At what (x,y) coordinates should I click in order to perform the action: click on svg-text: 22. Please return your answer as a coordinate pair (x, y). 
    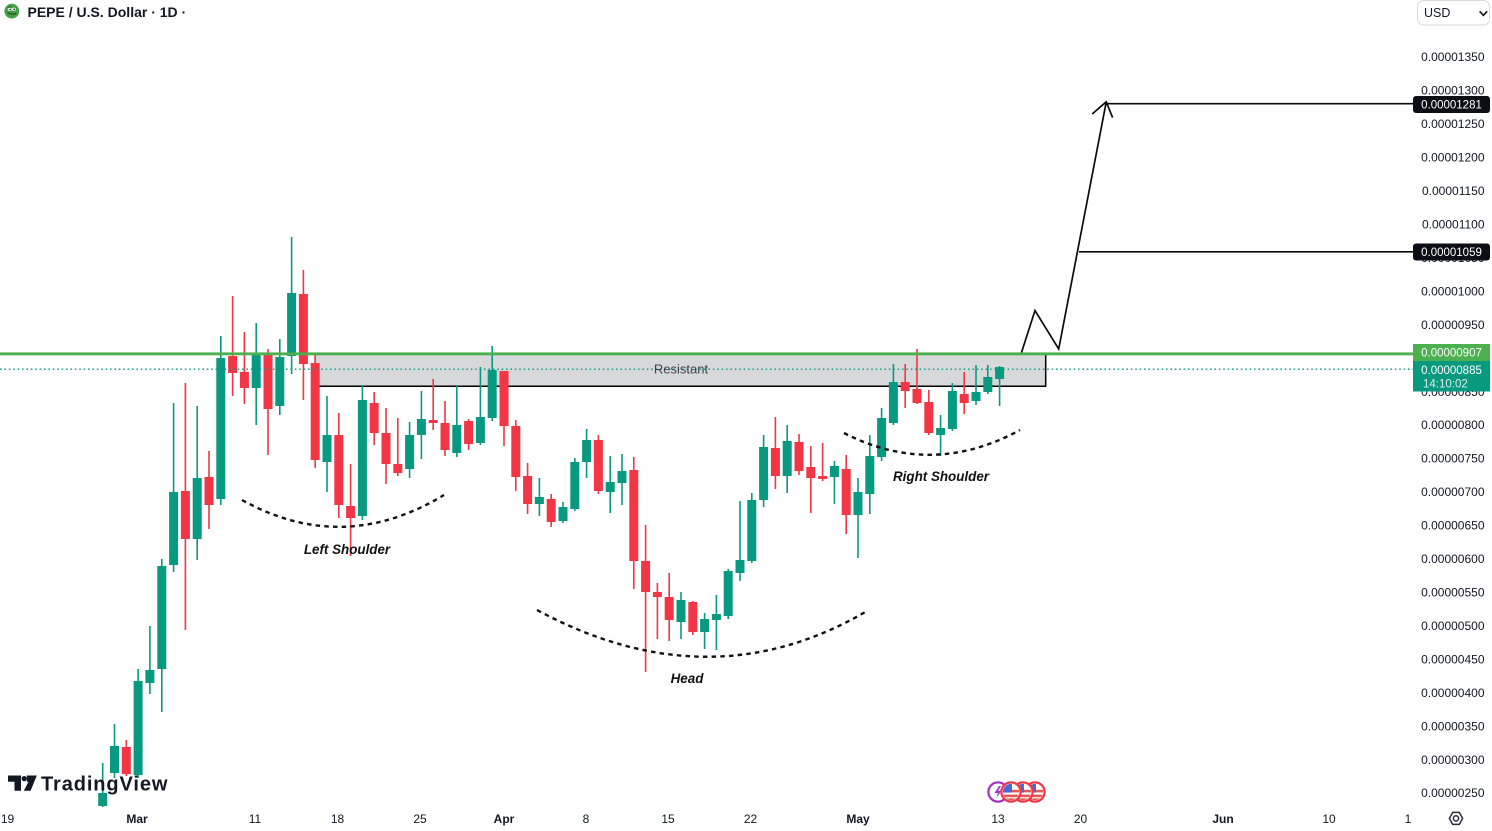
    Looking at the image, I should click on (751, 819).